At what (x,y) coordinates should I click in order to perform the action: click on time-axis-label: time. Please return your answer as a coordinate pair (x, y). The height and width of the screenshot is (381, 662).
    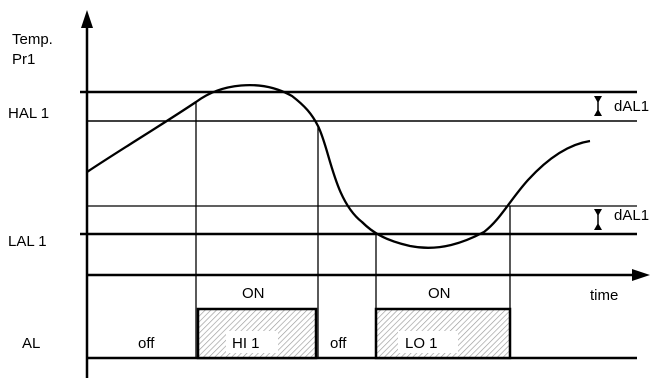
    Looking at the image, I should click on (604, 295).